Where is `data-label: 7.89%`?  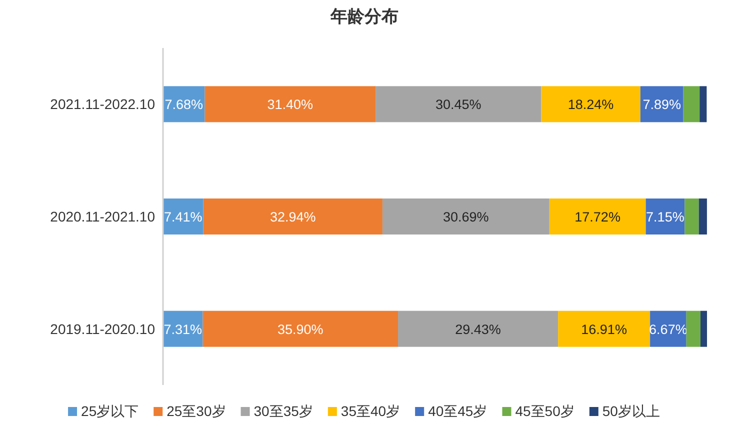 data-label: 7.89% is located at coordinates (661, 104).